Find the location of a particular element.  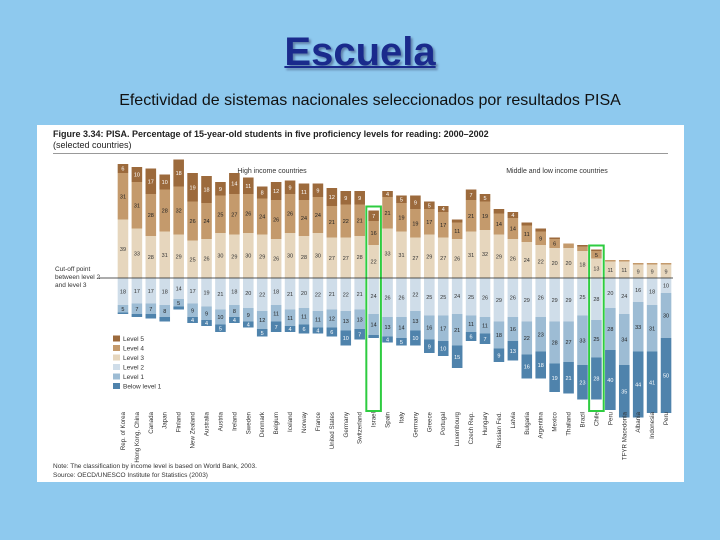

segment-l5-italy is located at coordinates (401, 199).